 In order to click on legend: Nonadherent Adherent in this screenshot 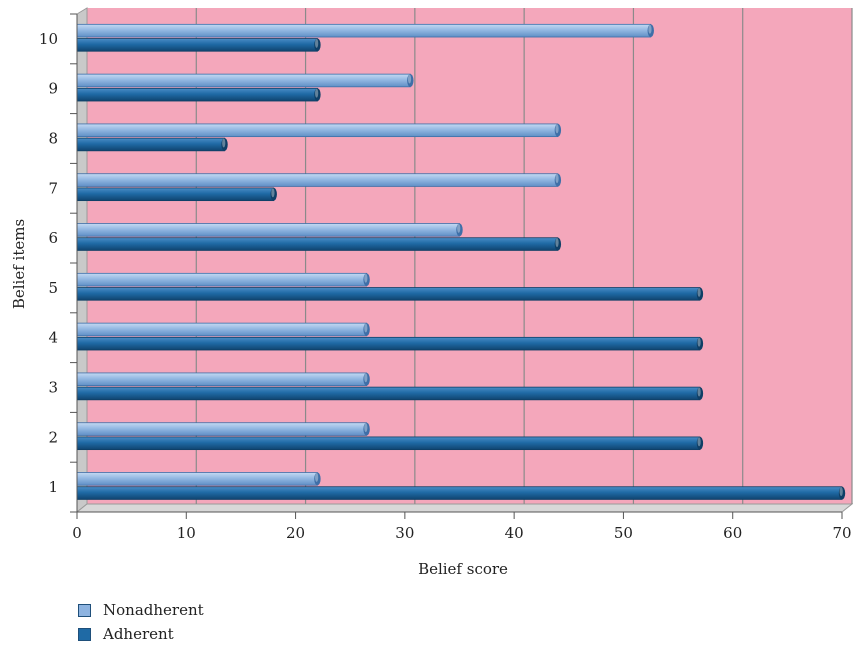, I will do `click(141, 622)`.